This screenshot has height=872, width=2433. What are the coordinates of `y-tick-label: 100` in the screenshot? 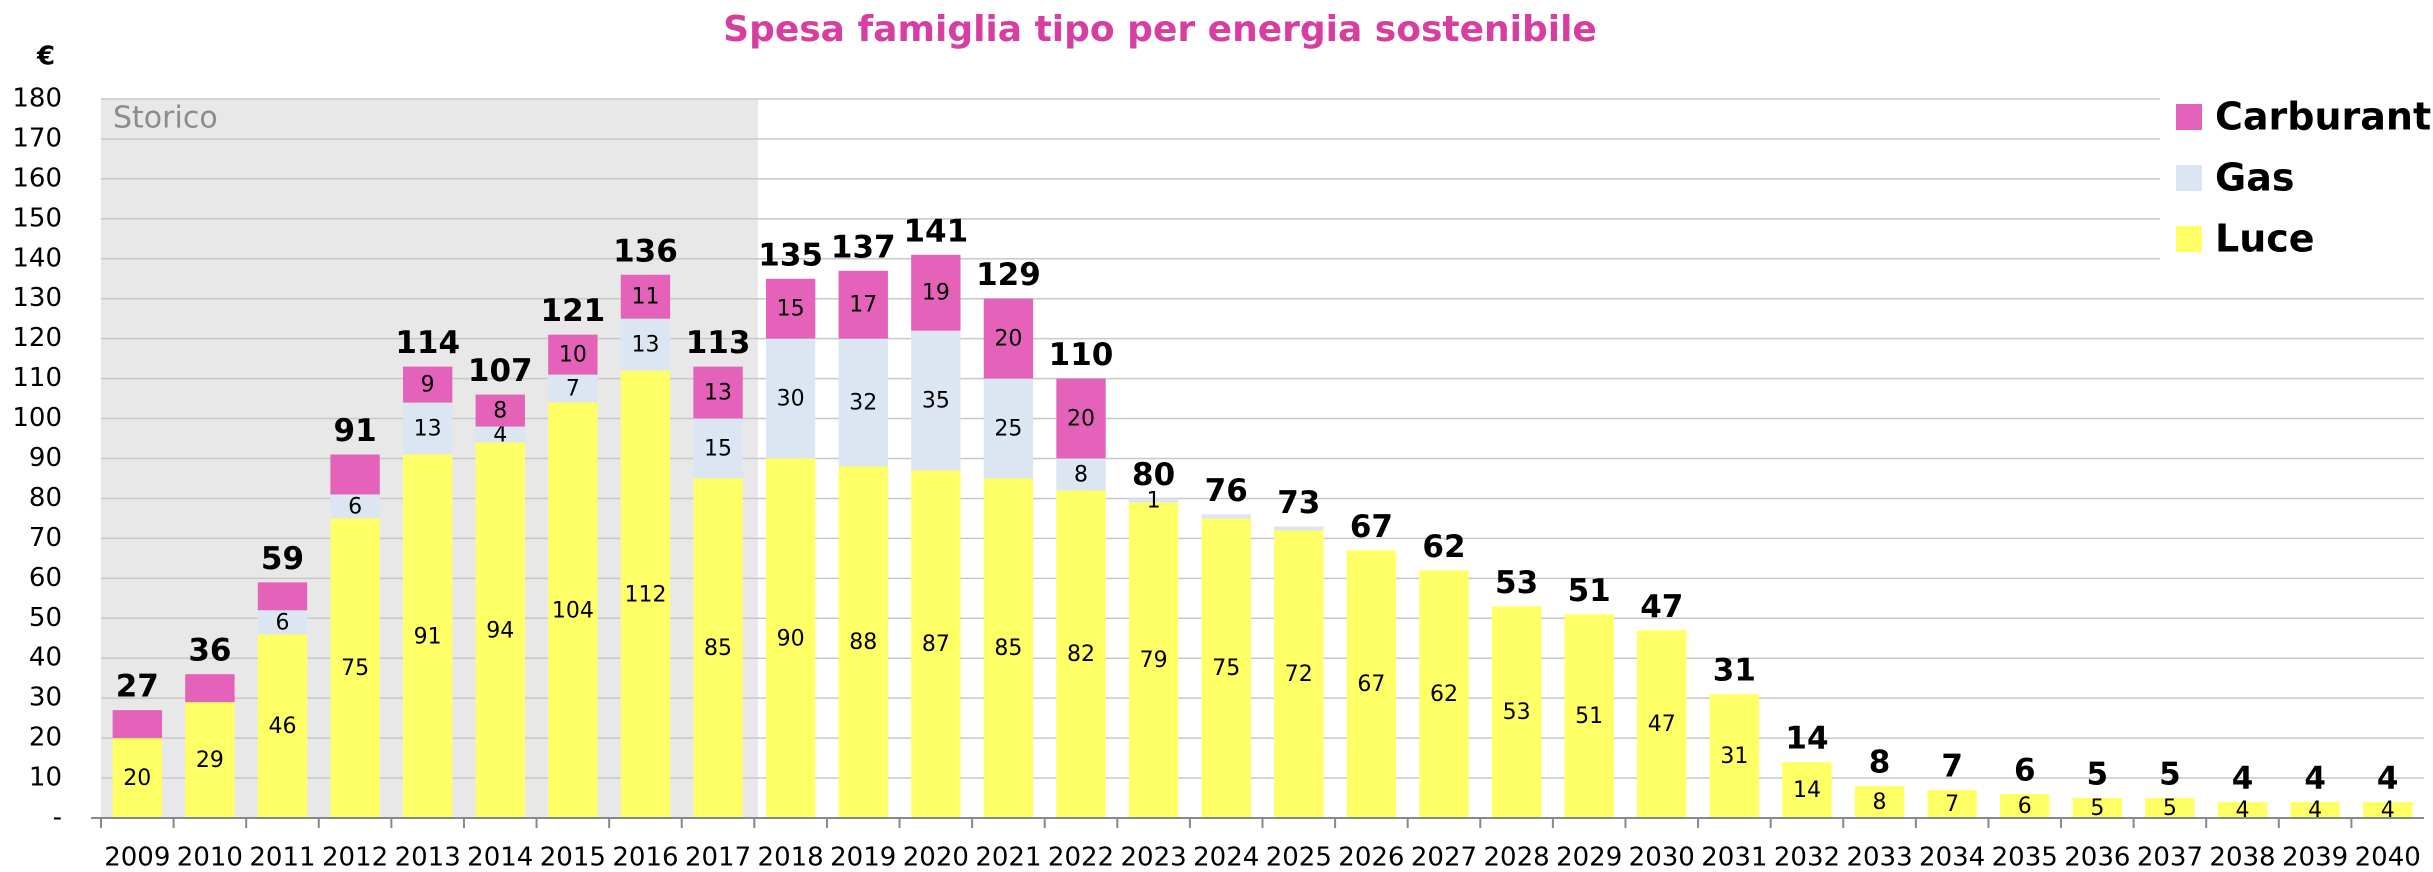 It's located at (37, 418).